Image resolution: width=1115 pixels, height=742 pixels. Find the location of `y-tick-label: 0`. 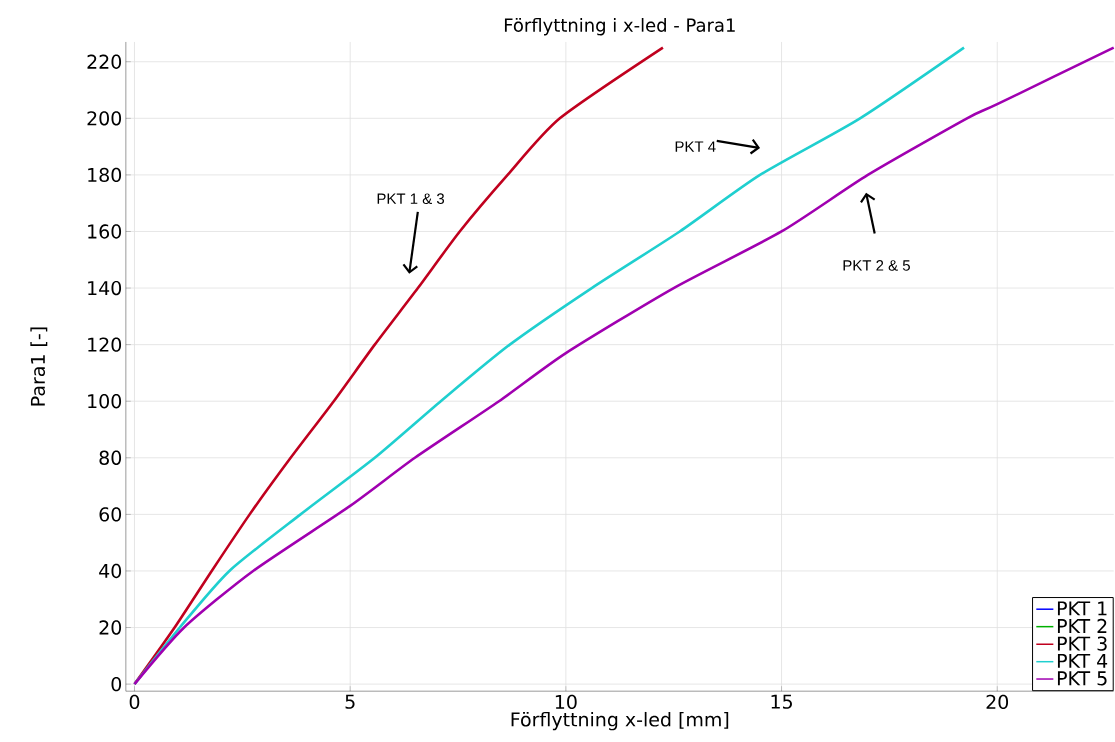

y-tick-label: 0 is located at coordinates (116, 684).